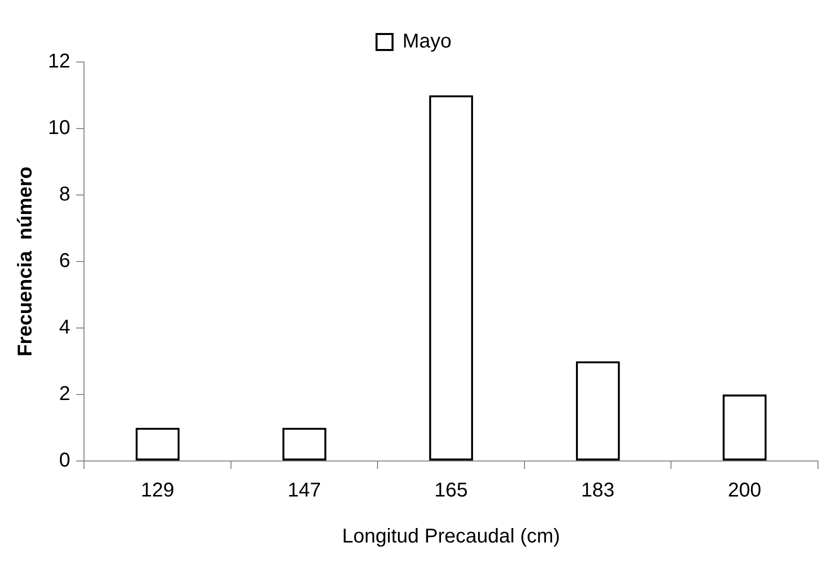 This screenshot has height=563, width=824. What do you see at coordinates (157, 491) in the screenshot?
I see `x-tick-label: 129` at bounding box center [157, 491].